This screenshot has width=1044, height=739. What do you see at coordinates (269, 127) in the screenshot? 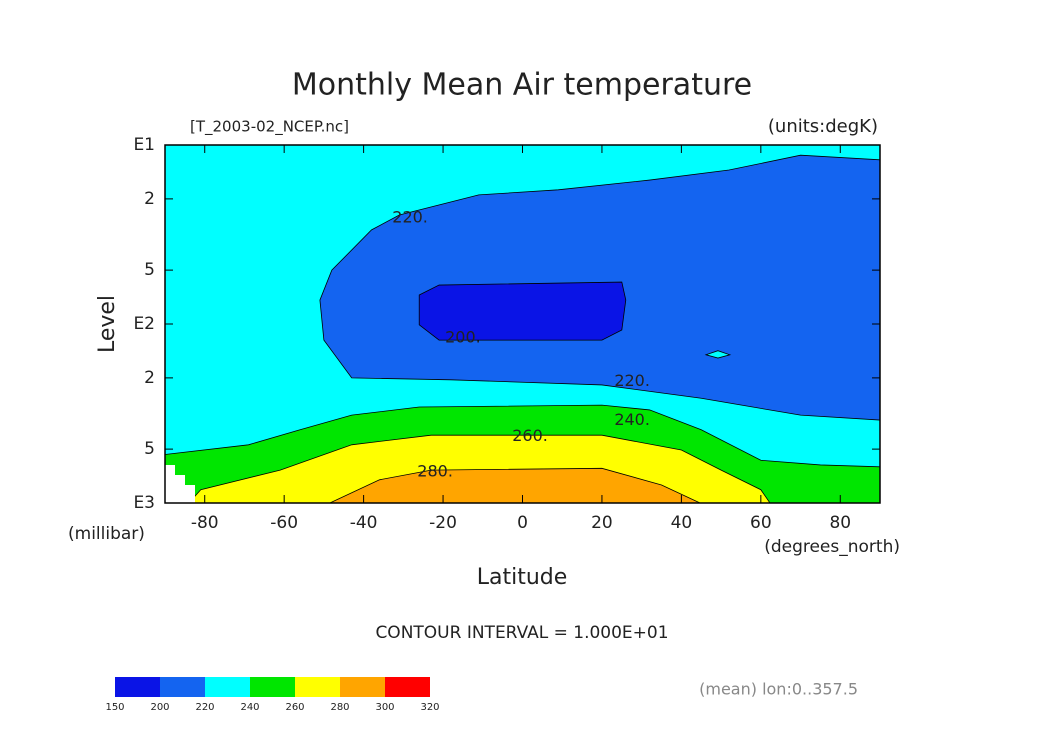
I see `file-label: [T_2003-02_NCEP.nc]` at bounding box center [269, 127].